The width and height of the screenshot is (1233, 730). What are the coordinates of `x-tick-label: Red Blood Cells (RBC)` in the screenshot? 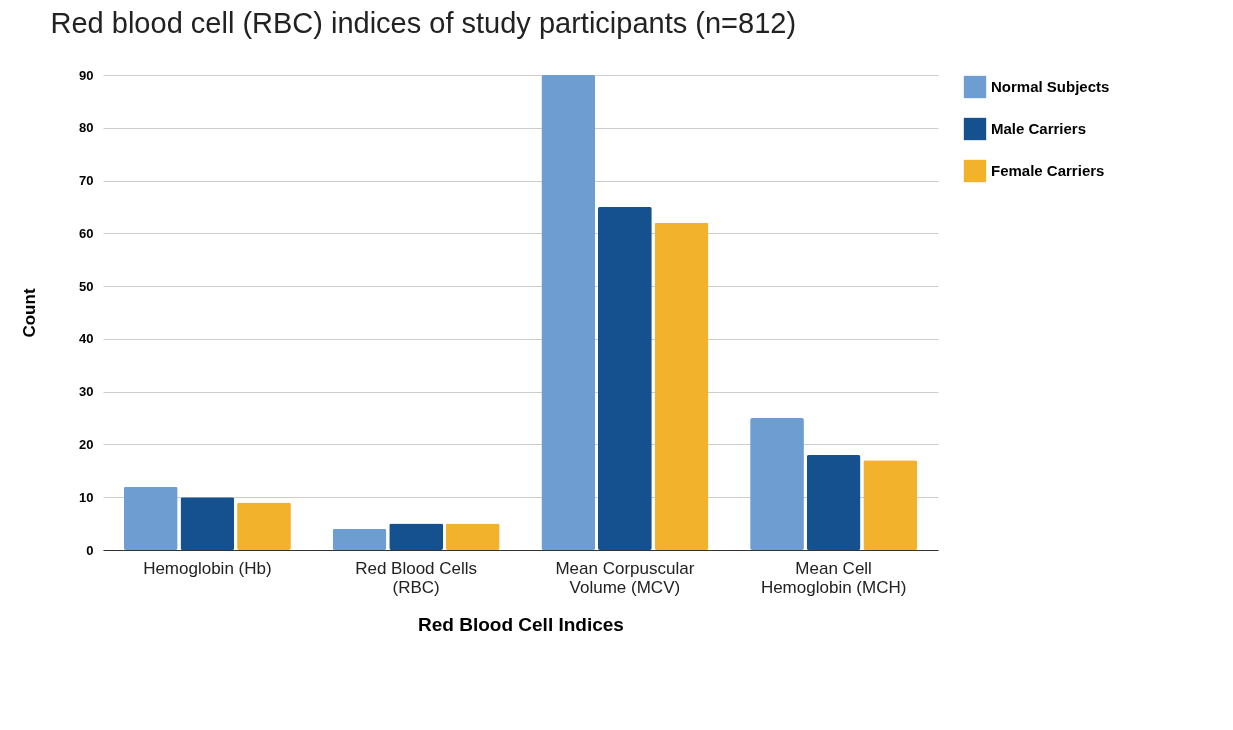 It's located at (416, 577).